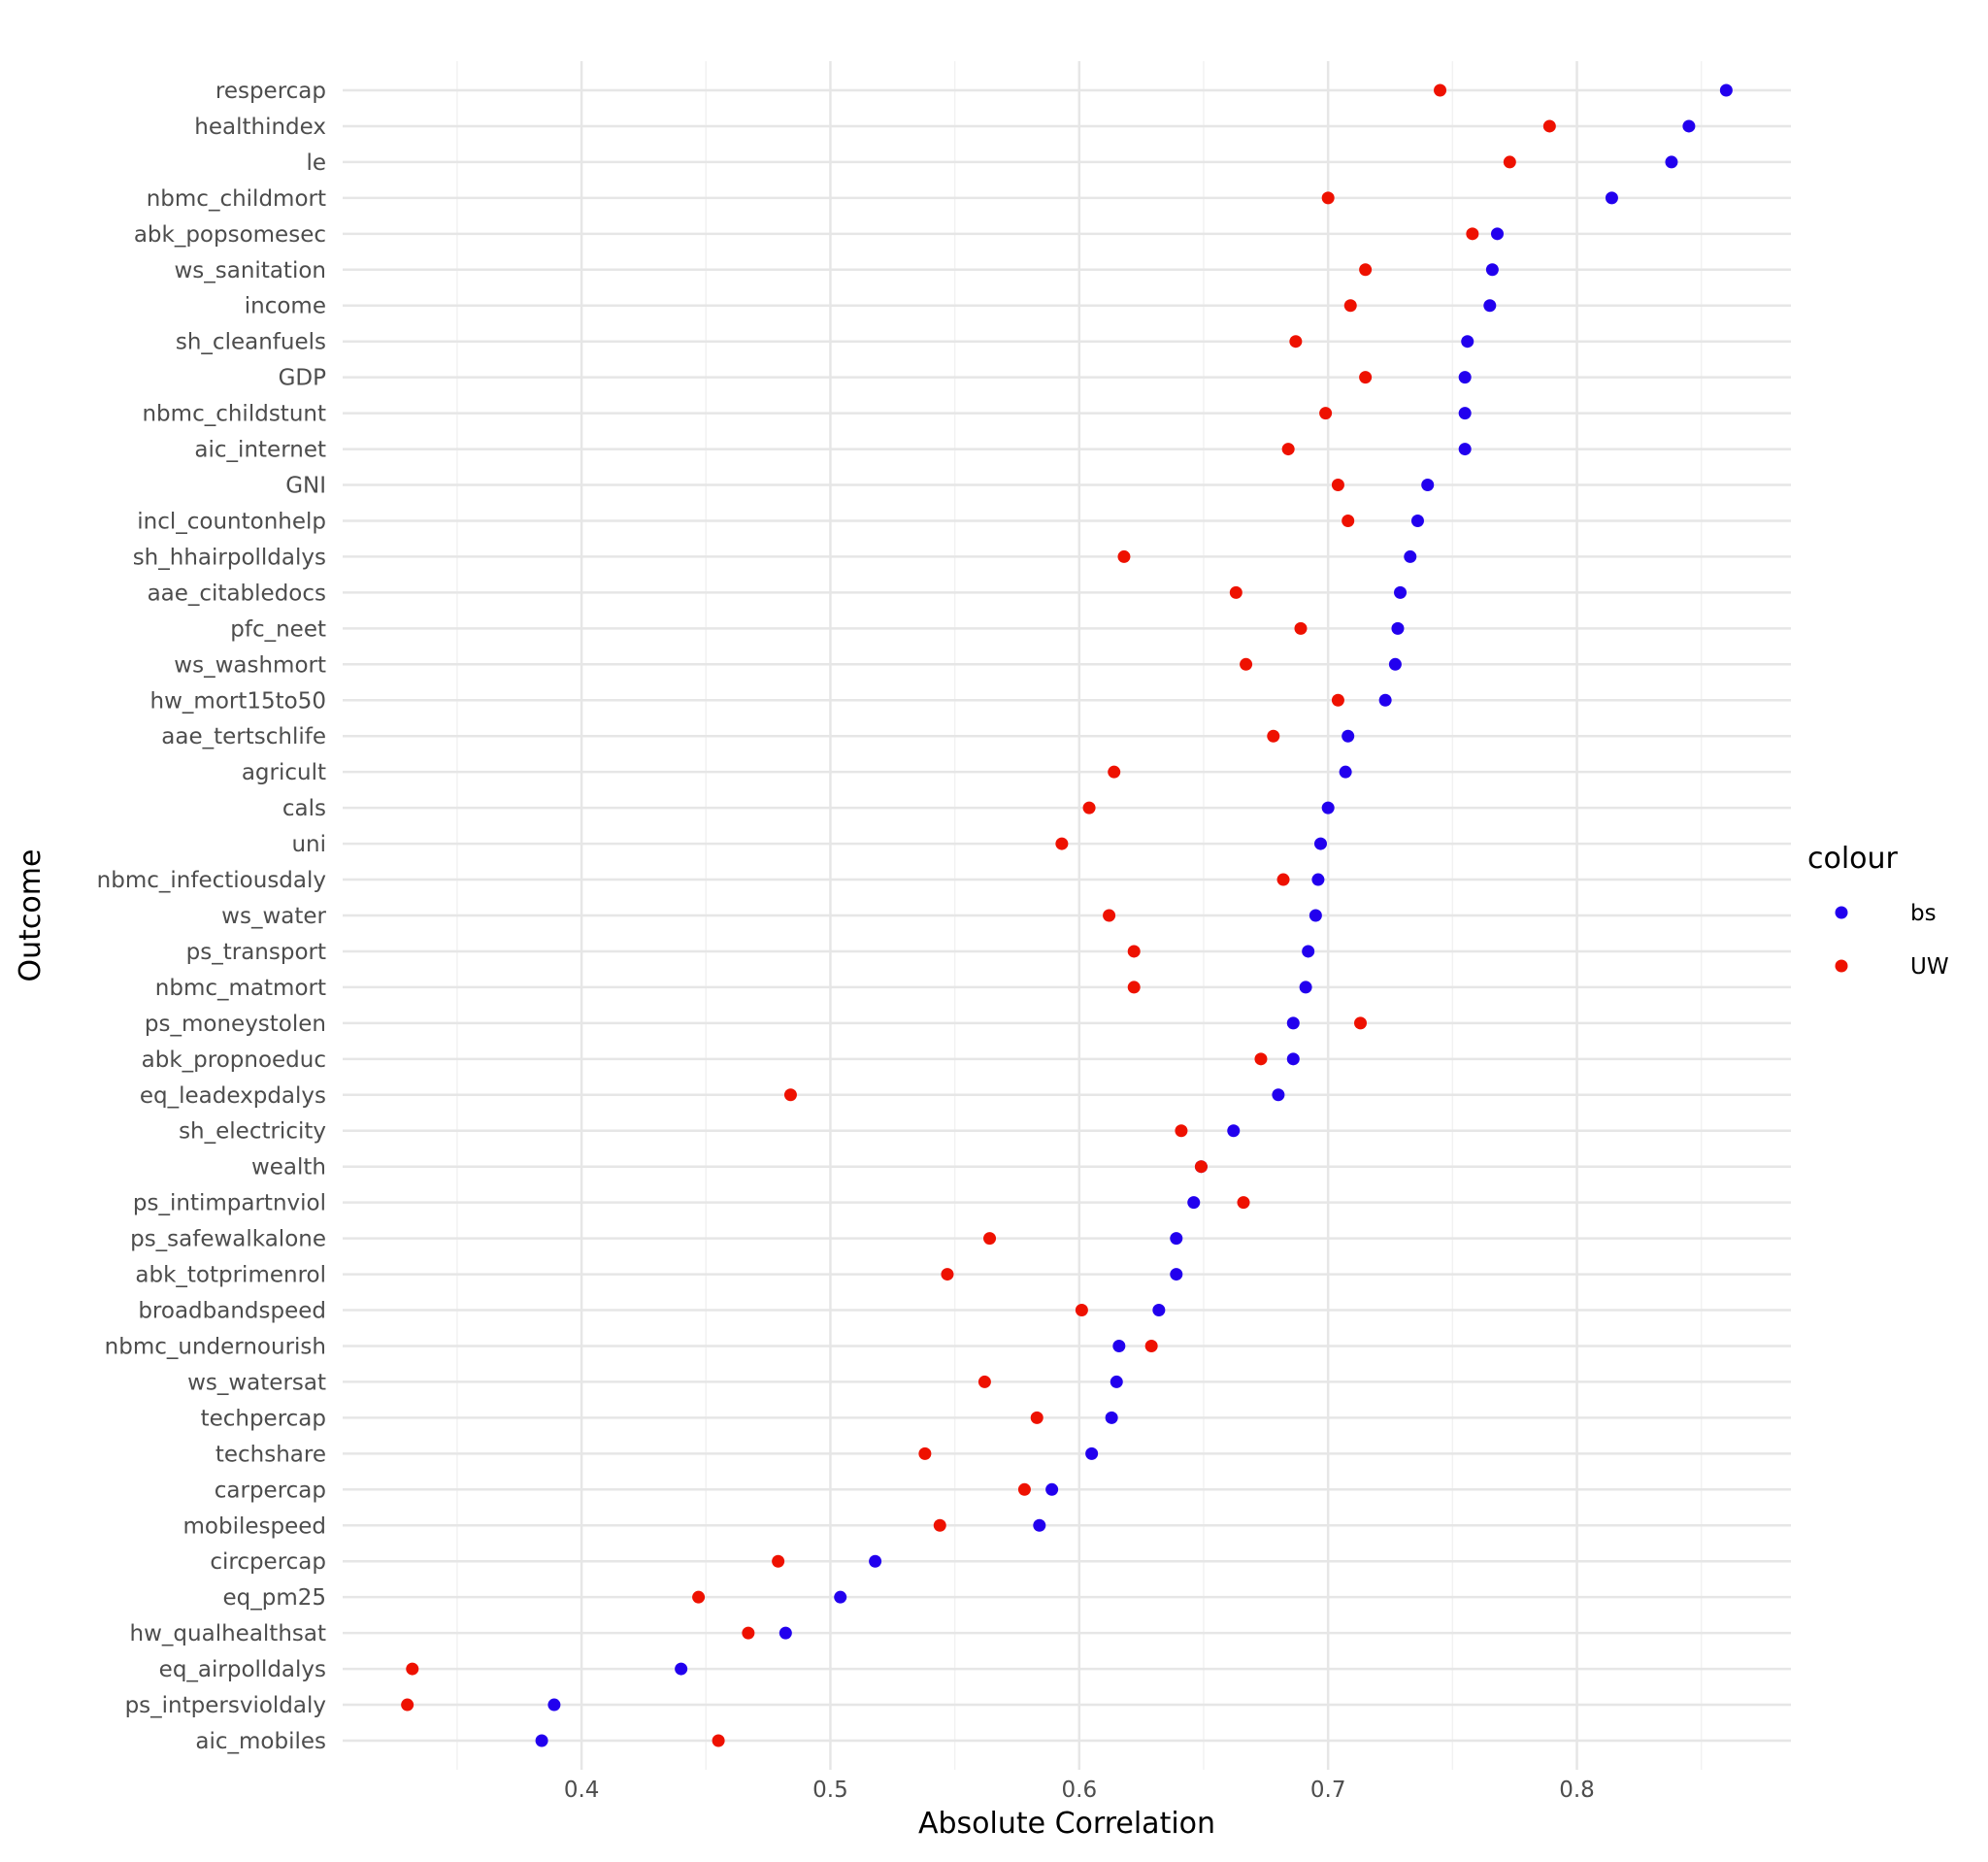  I want to click on y-tick-label: abk_popsomesec, so click(230, 235).